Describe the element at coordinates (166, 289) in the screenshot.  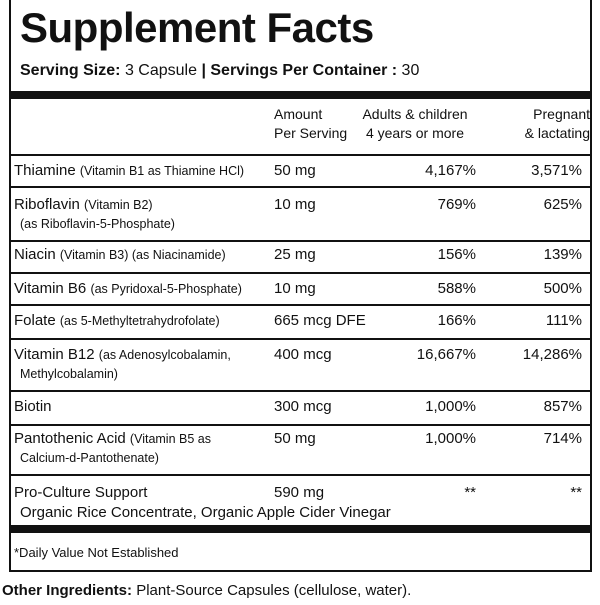
I see `detail: (as Pyridoxal-5-Phosphate)` at that location.